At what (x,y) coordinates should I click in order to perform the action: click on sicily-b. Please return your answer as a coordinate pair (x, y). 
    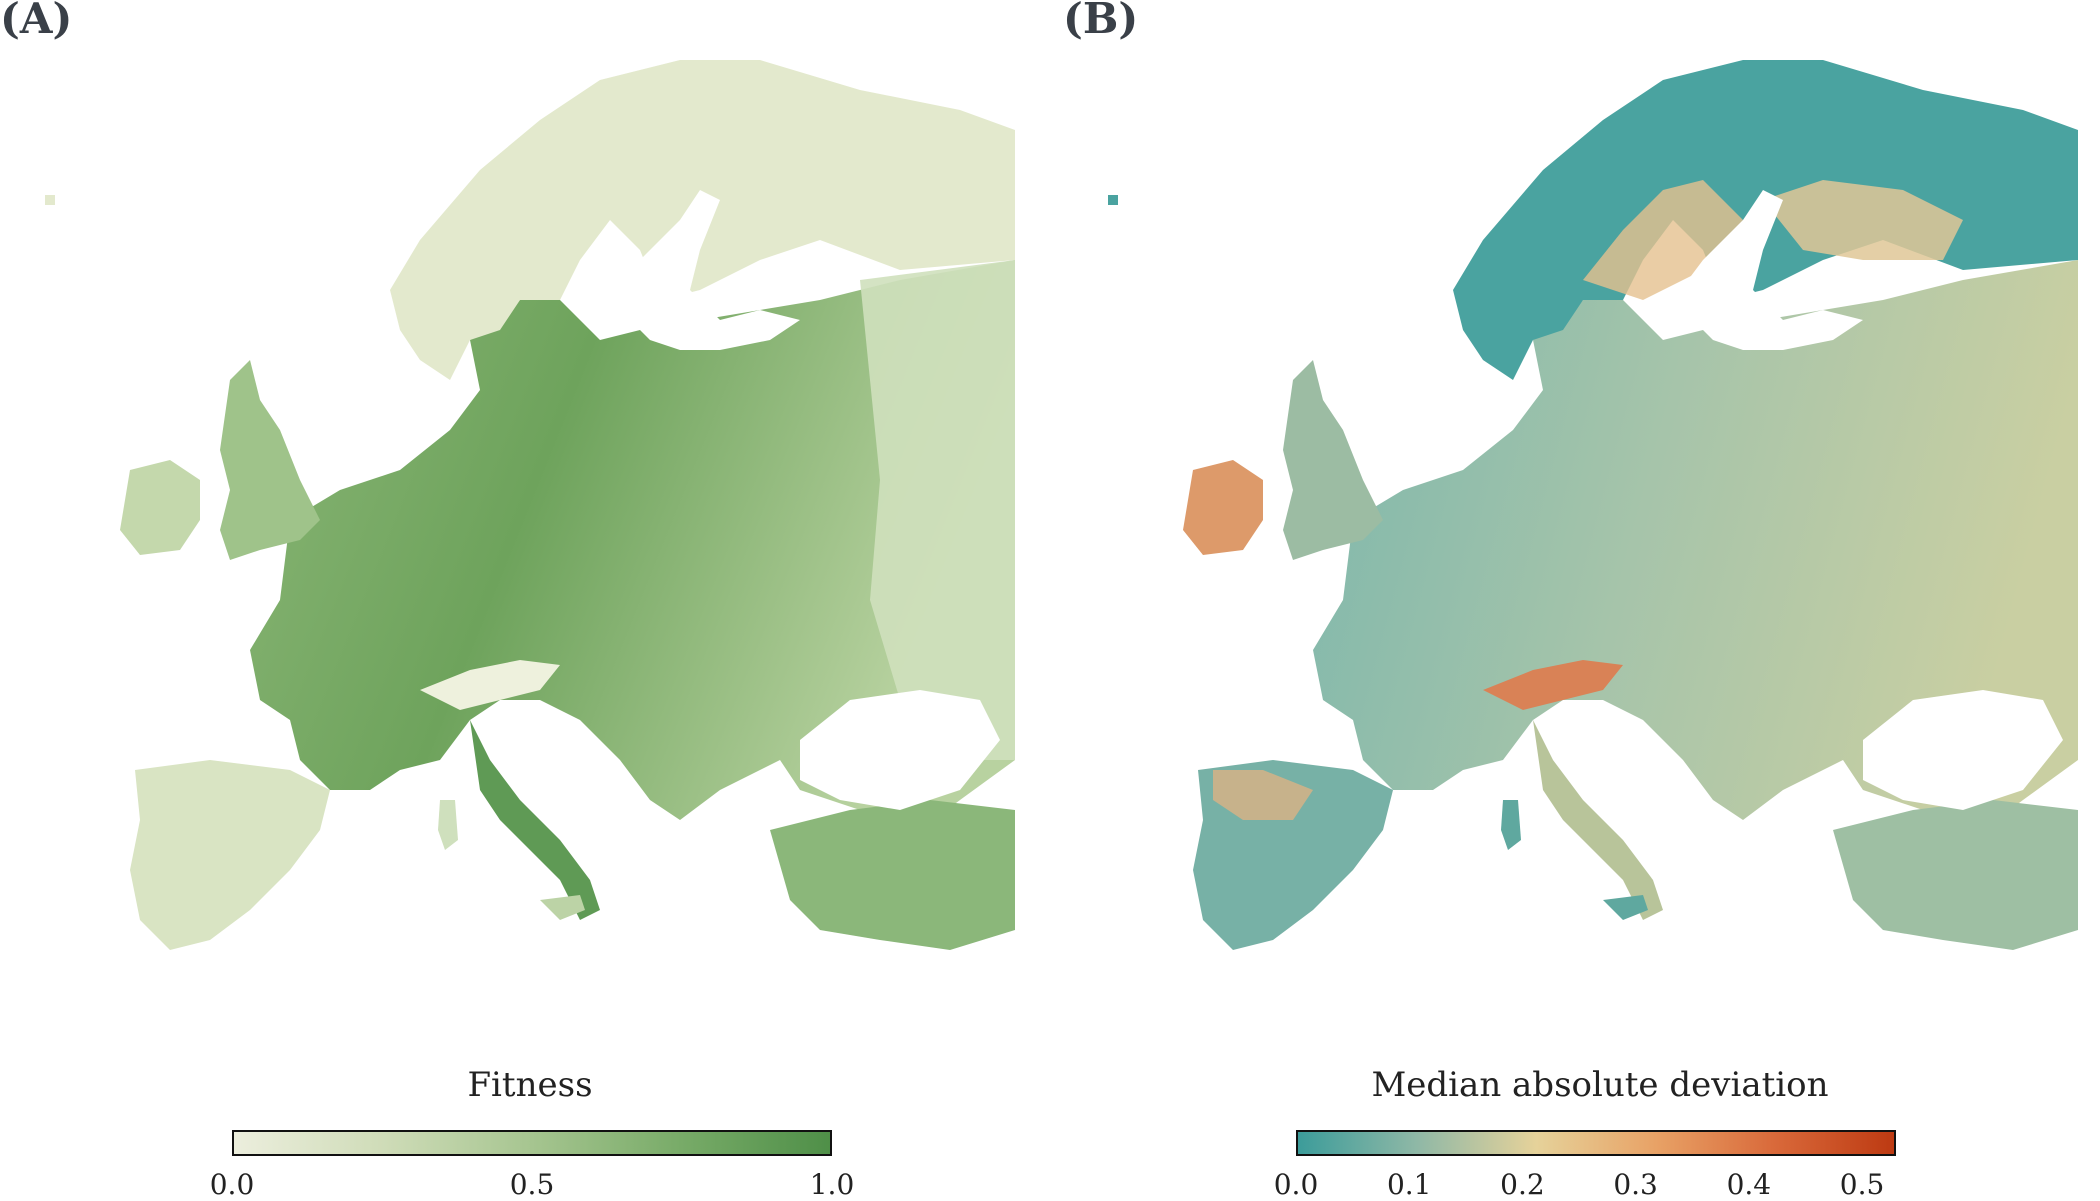
    Looking at the image, I should click on (1625, 907).